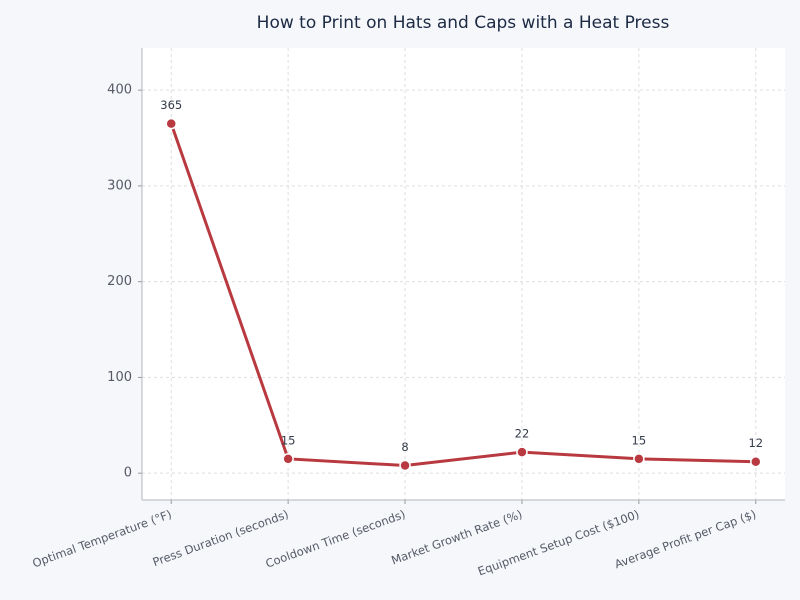 Image resolution: width=800 pixels, height=600 pixels. Describe the element at coordinates (119, 185) in the screenshot. I see `y-tick-label: 300` at that location.